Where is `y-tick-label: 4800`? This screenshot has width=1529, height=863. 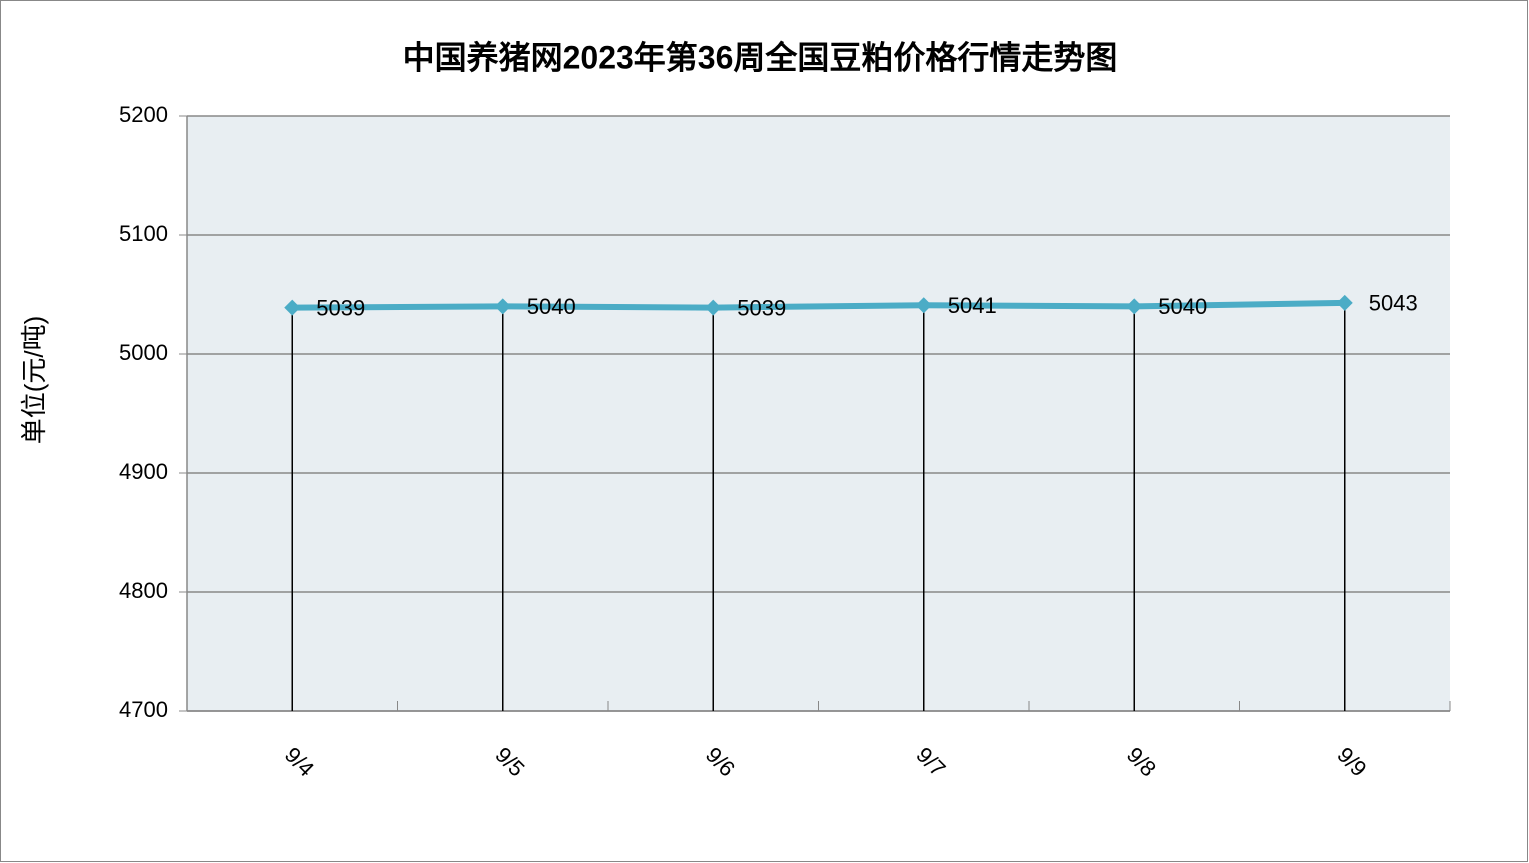
y-tick-label: 4800 is located at coordinates (143, 590).